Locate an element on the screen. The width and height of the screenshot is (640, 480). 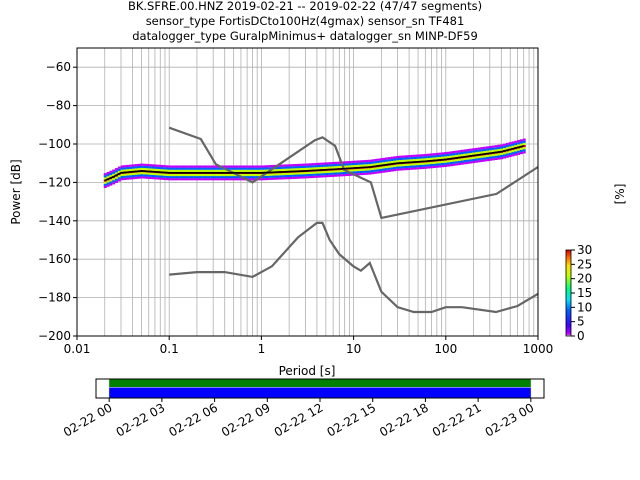
timeline-tick-label: 02-22 15 is located at coordinates (351, 419).